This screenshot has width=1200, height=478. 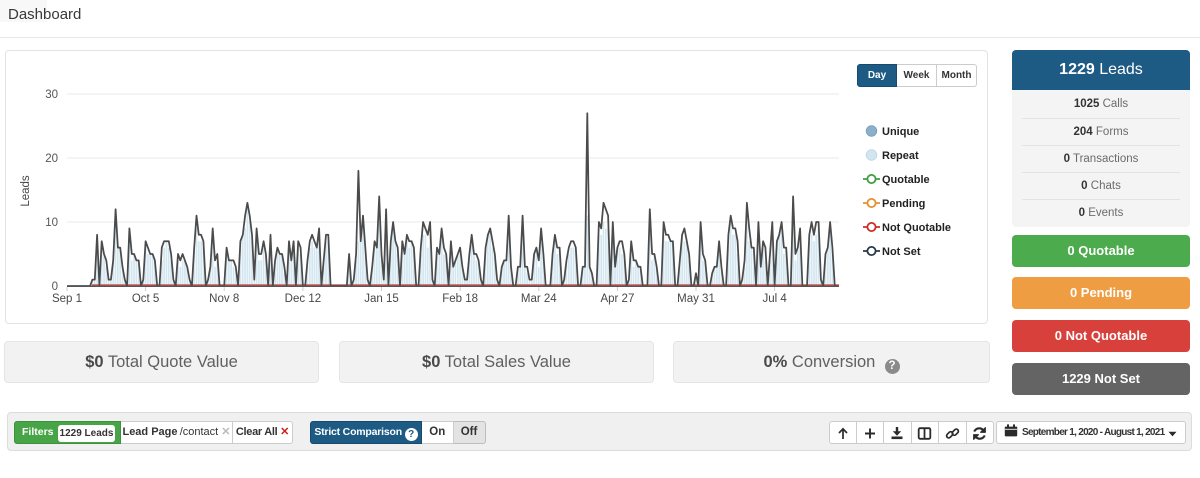 What do you see at coordinates (67, 299) in the screenshot?
I see `svg-text: Sep 1` at bounding box center [67, 299].